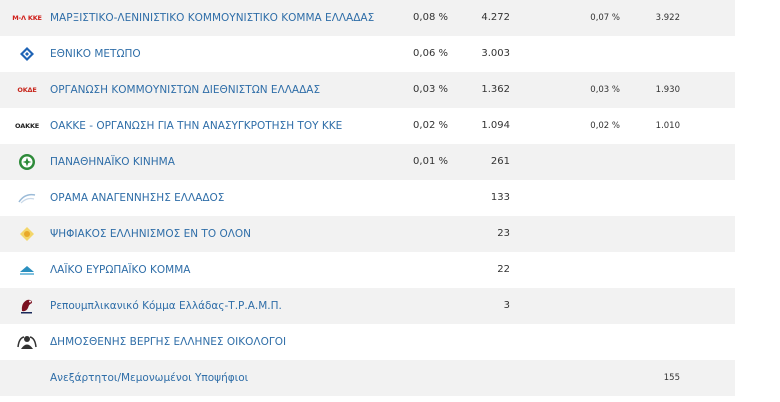 Image resolution: width=780 pixels, height=402 pixels. I want to click on vote-count: 133, so click(500, 197).